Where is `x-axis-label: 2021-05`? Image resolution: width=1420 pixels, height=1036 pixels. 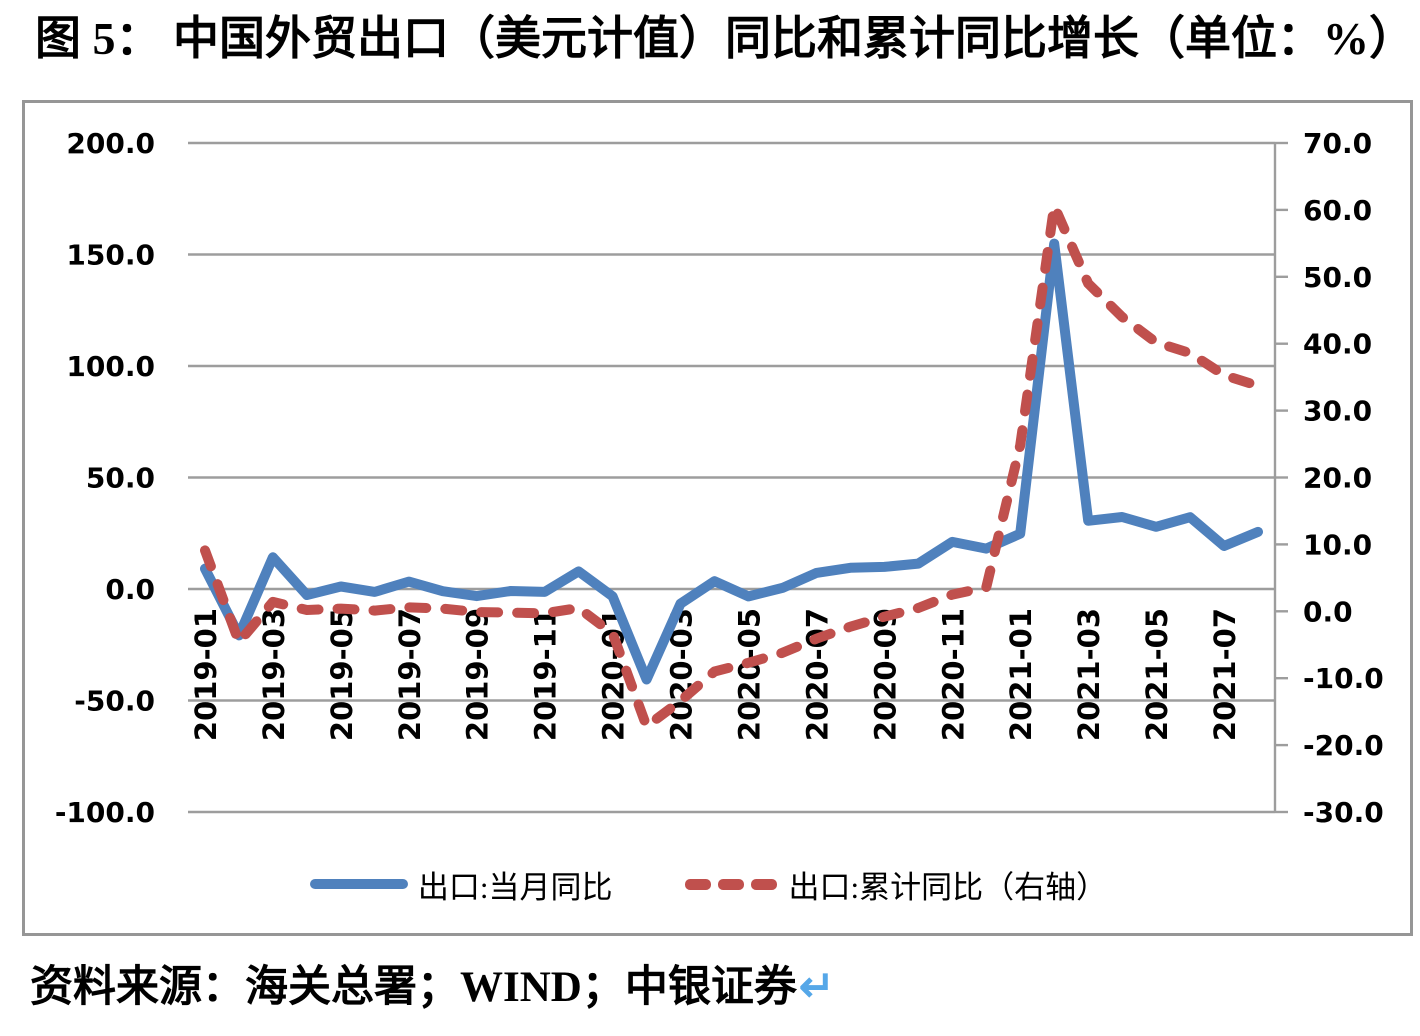
x-axis-label: 2021-05 is located at coordinates (1157, 674).